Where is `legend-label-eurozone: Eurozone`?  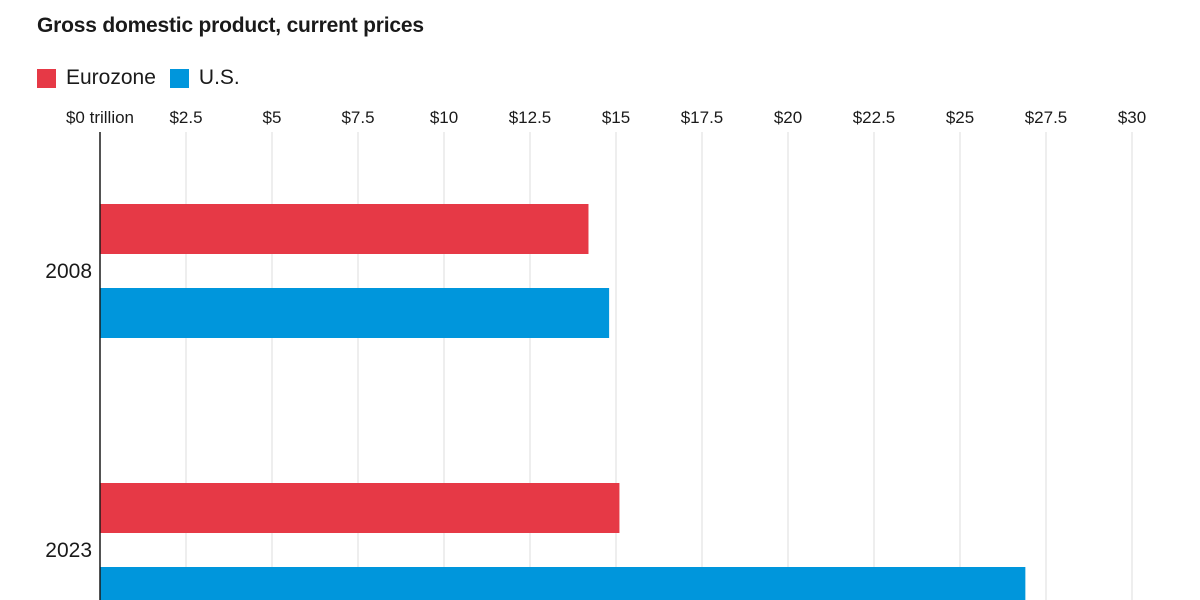 legend-label-eurozone: Eurozone is located at coordinates (111, 77).